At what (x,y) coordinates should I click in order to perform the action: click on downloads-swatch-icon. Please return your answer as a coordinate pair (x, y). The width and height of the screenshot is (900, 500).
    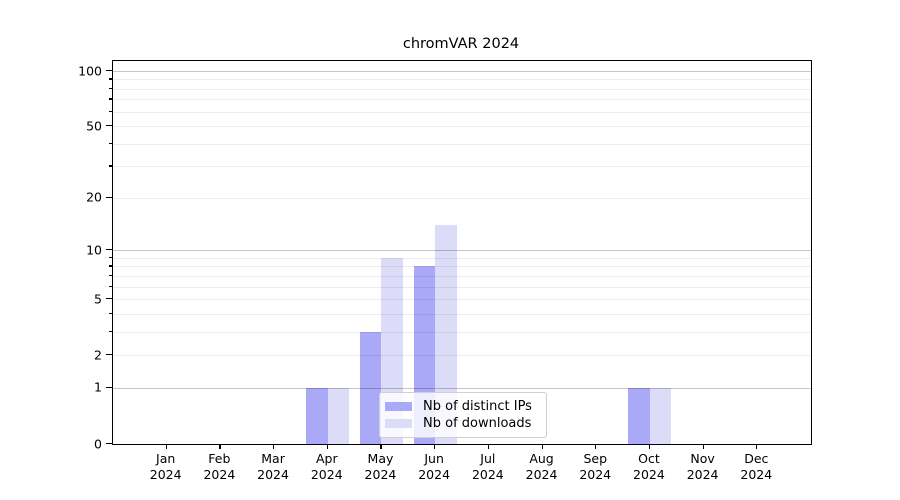
    Looking at the image, I should click on (398, 423).